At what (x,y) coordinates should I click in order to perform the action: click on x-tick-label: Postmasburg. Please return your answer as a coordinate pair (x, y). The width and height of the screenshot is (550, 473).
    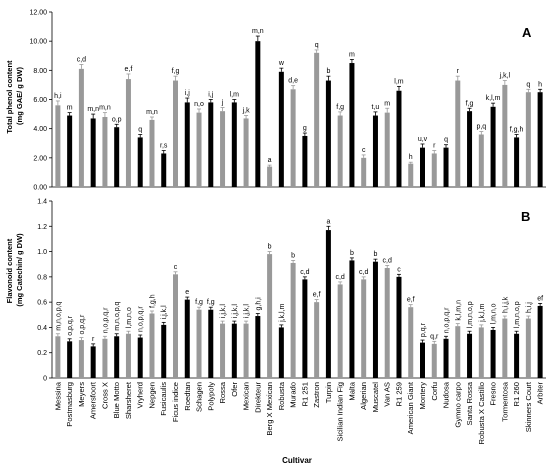
    Looking at the image, I should click on (69, 404).